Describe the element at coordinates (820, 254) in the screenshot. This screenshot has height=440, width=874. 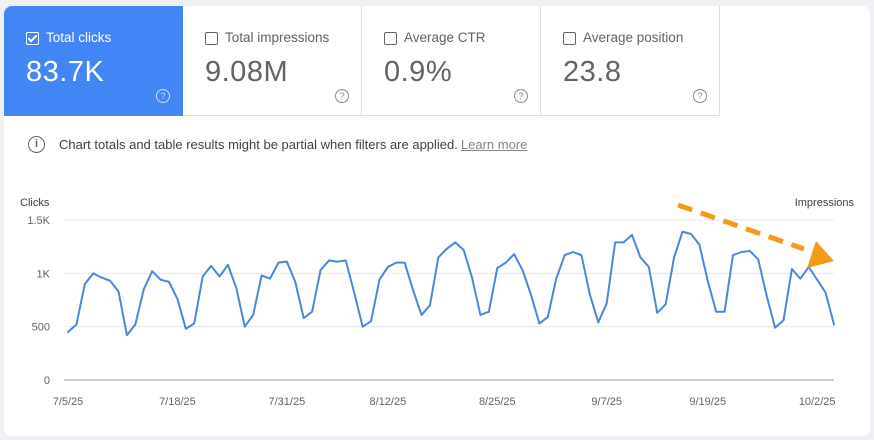
I see `trend-arrow-head` at that location.